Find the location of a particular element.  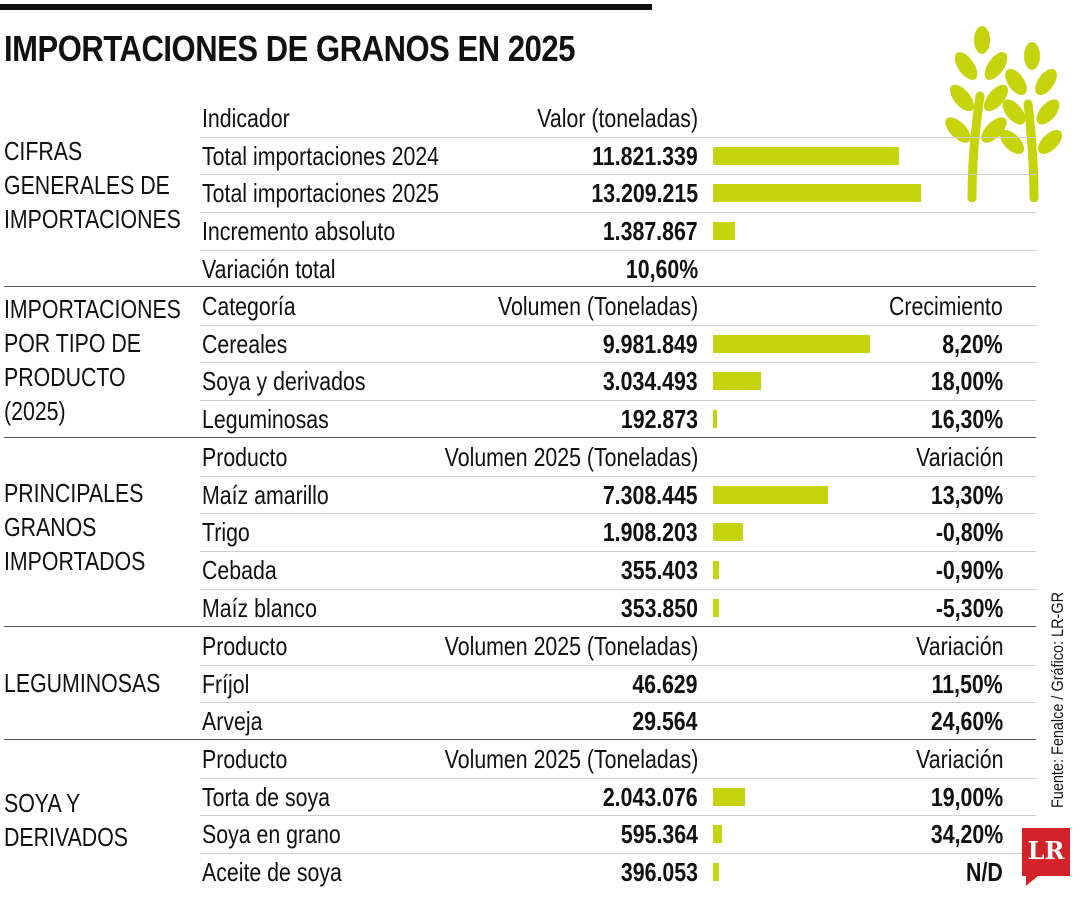

row-value: 396.053 is located at coordinates (659, 872).